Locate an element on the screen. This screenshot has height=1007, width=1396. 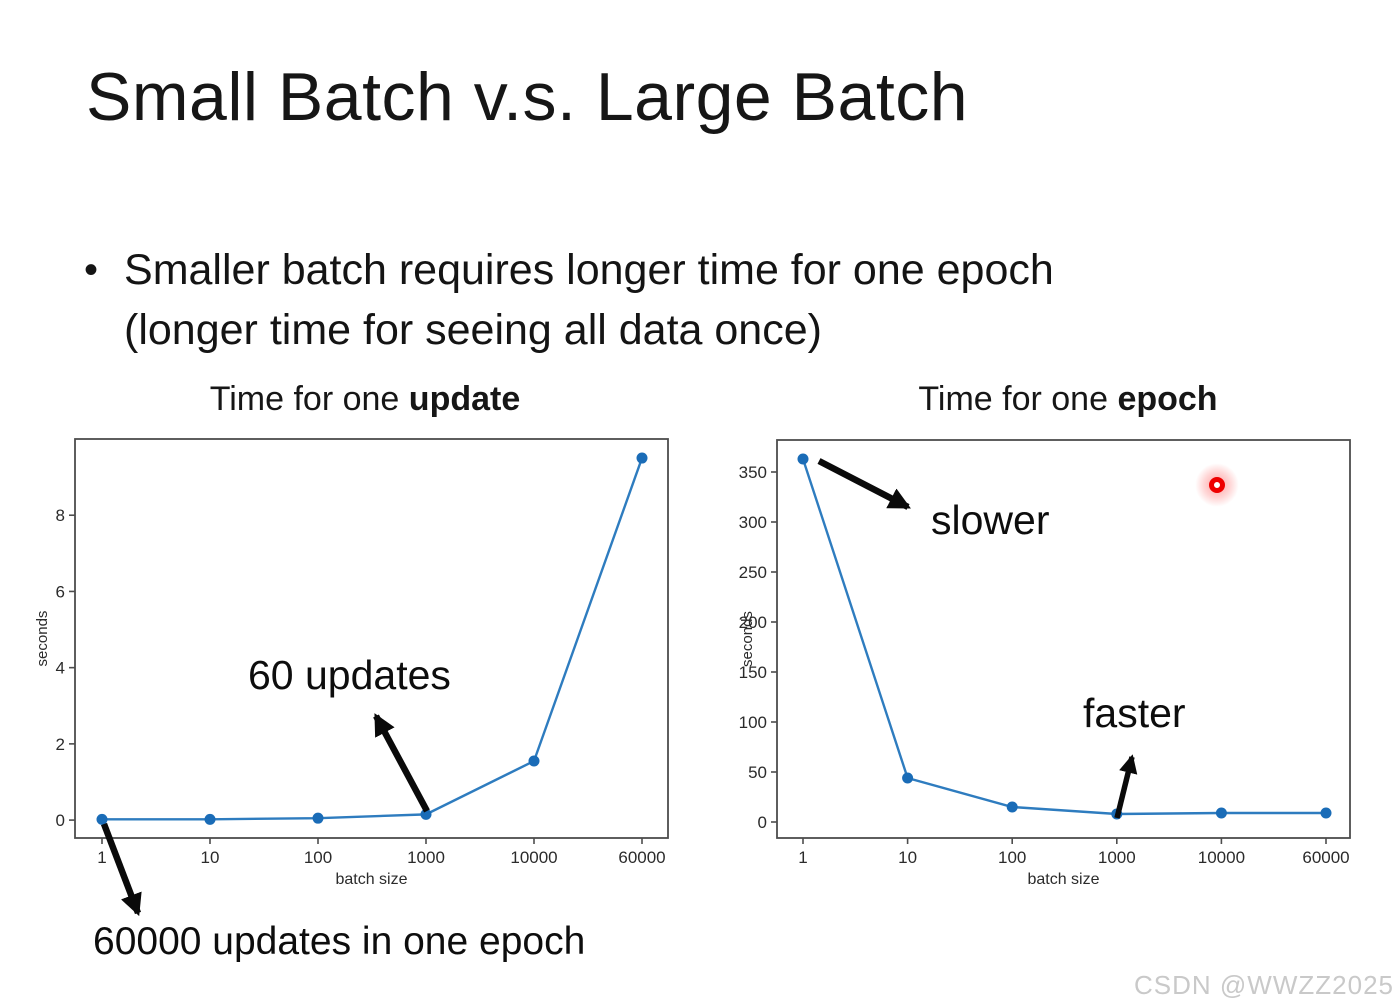
laser-pointer-dot is located at coordinates (1217, 485).